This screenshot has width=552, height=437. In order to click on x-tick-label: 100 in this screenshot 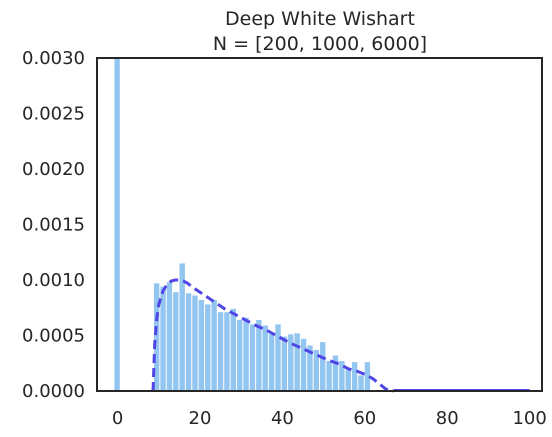, I will do `click(529, 418)`.